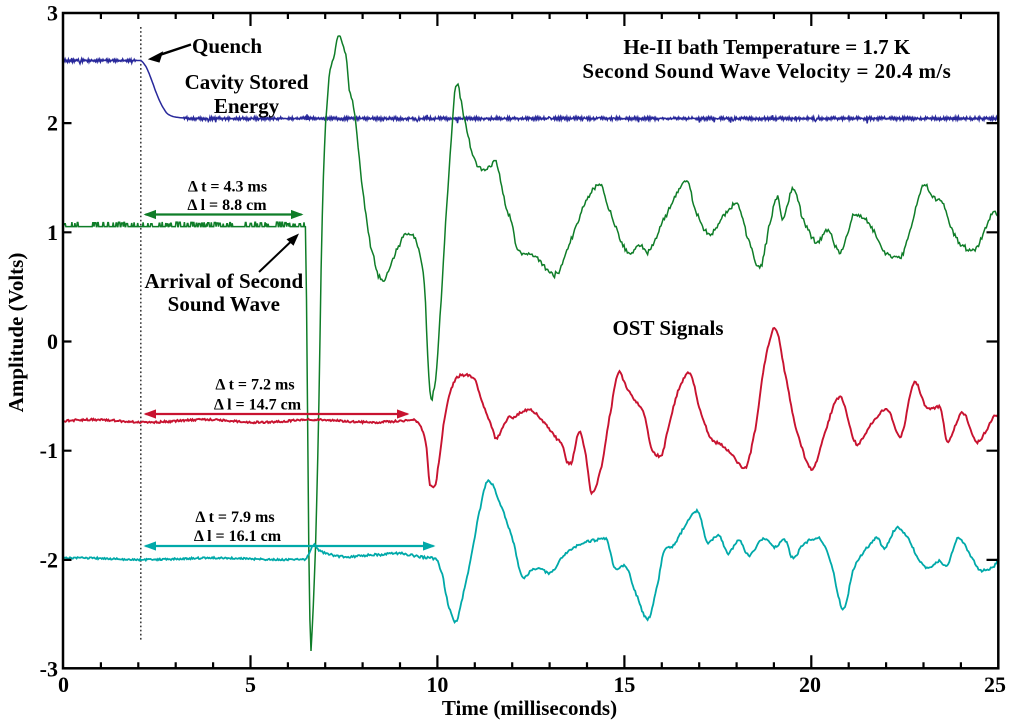 This screenshot has height=724, width=1024. What do you see at coordinates (224, 304) in the screenshot?
I see `svg-text: Sound Wave` at bounding box center [224, 304].